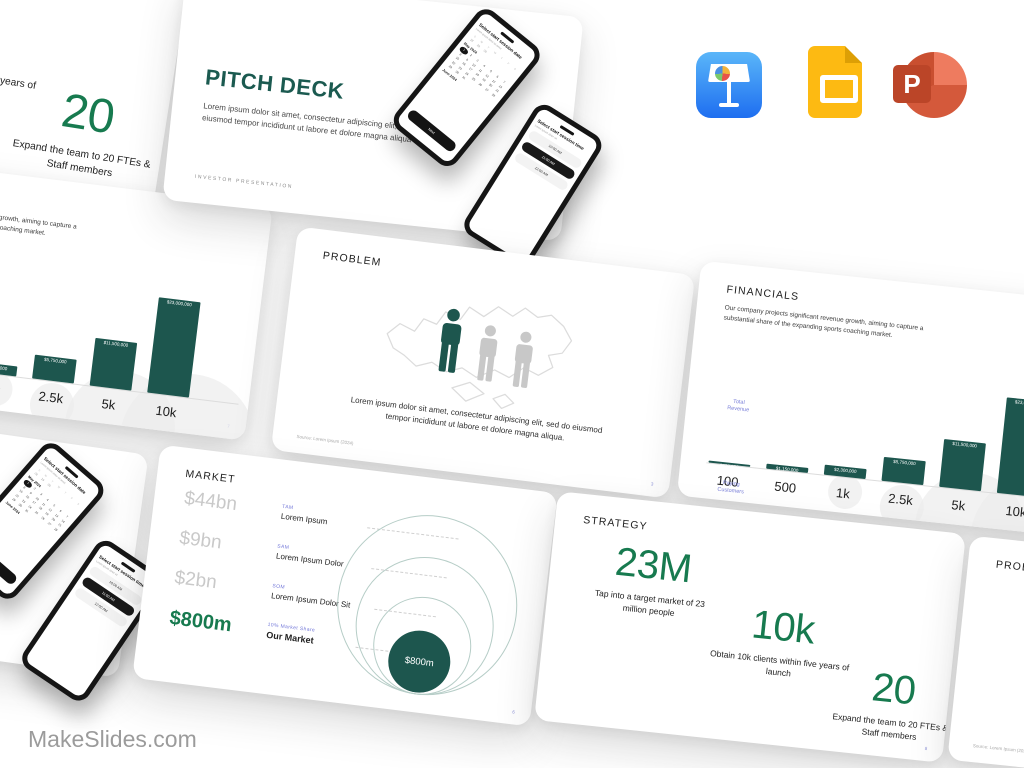 The width and height of the screenshot is (1024, 768). I want to click on brand-logo-text: MakeSlides.com, so click(112, 739).